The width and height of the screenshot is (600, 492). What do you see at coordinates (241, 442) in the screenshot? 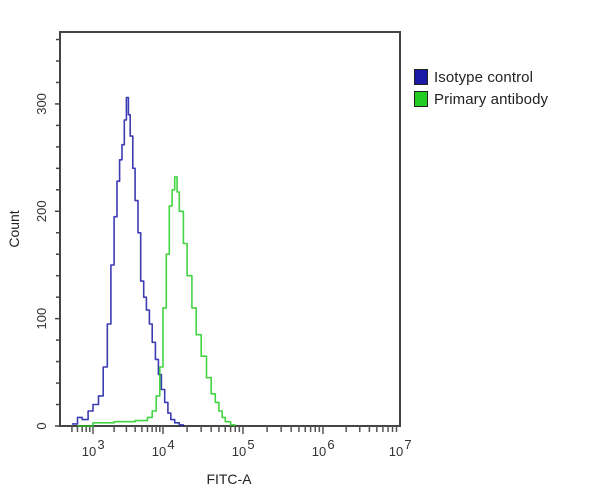
I see `x-axis: 10 3 10 4 10 5 10 6 10 7` at bounding box center [241, 442].